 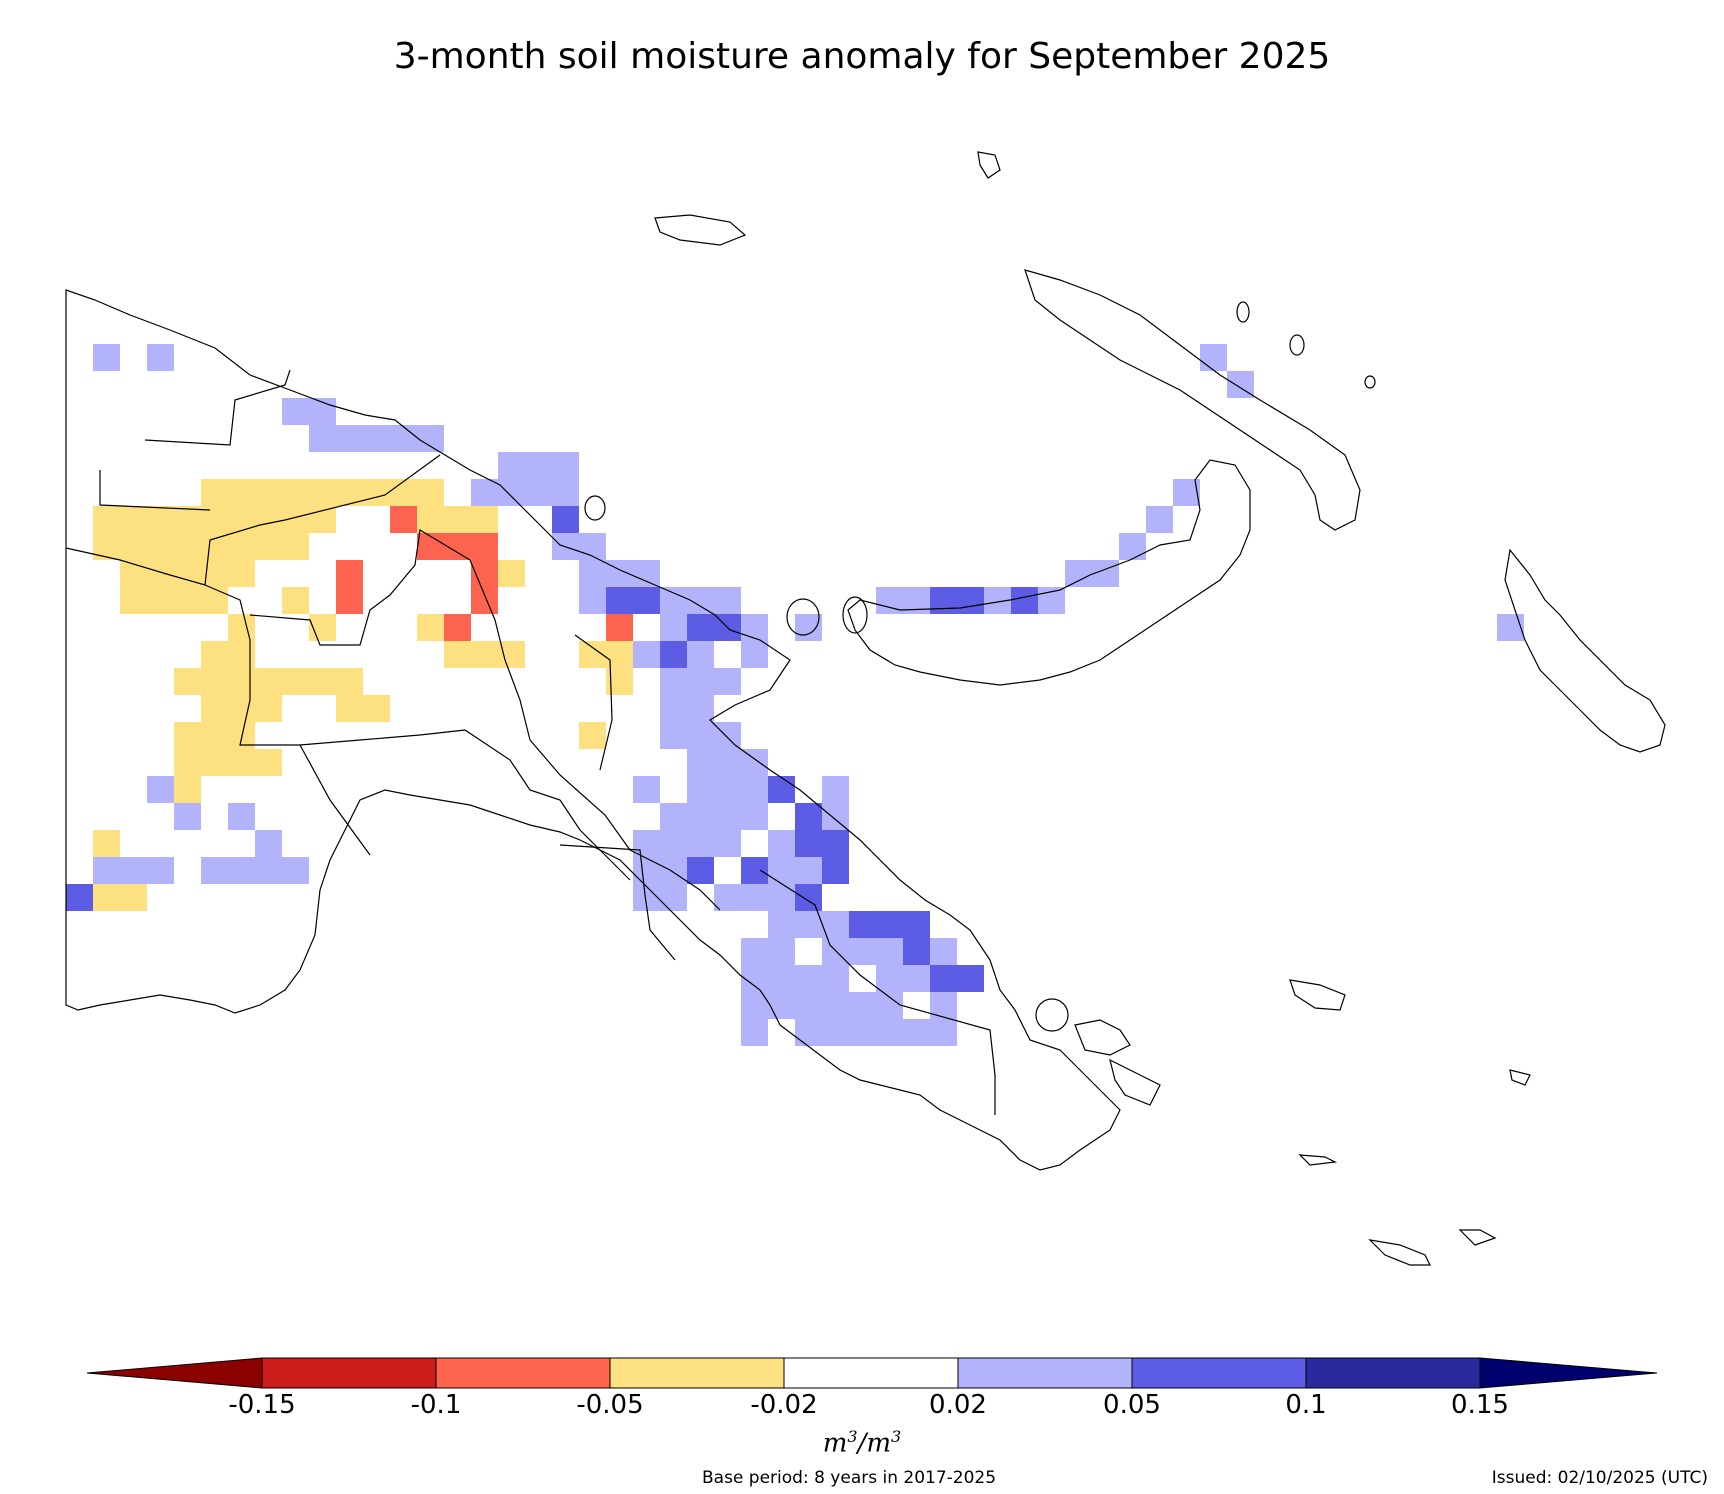 I want to click on feni-island, so click(x=1370, y=382).